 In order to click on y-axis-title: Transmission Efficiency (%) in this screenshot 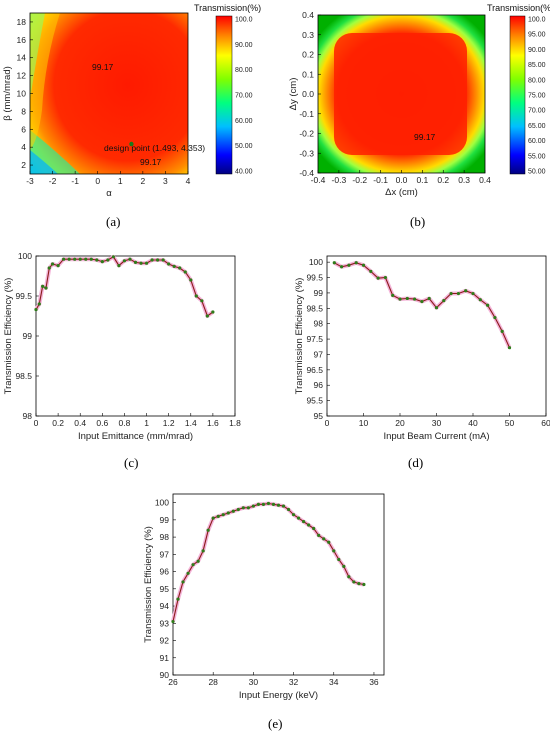, I will do `click(8, 336)`.